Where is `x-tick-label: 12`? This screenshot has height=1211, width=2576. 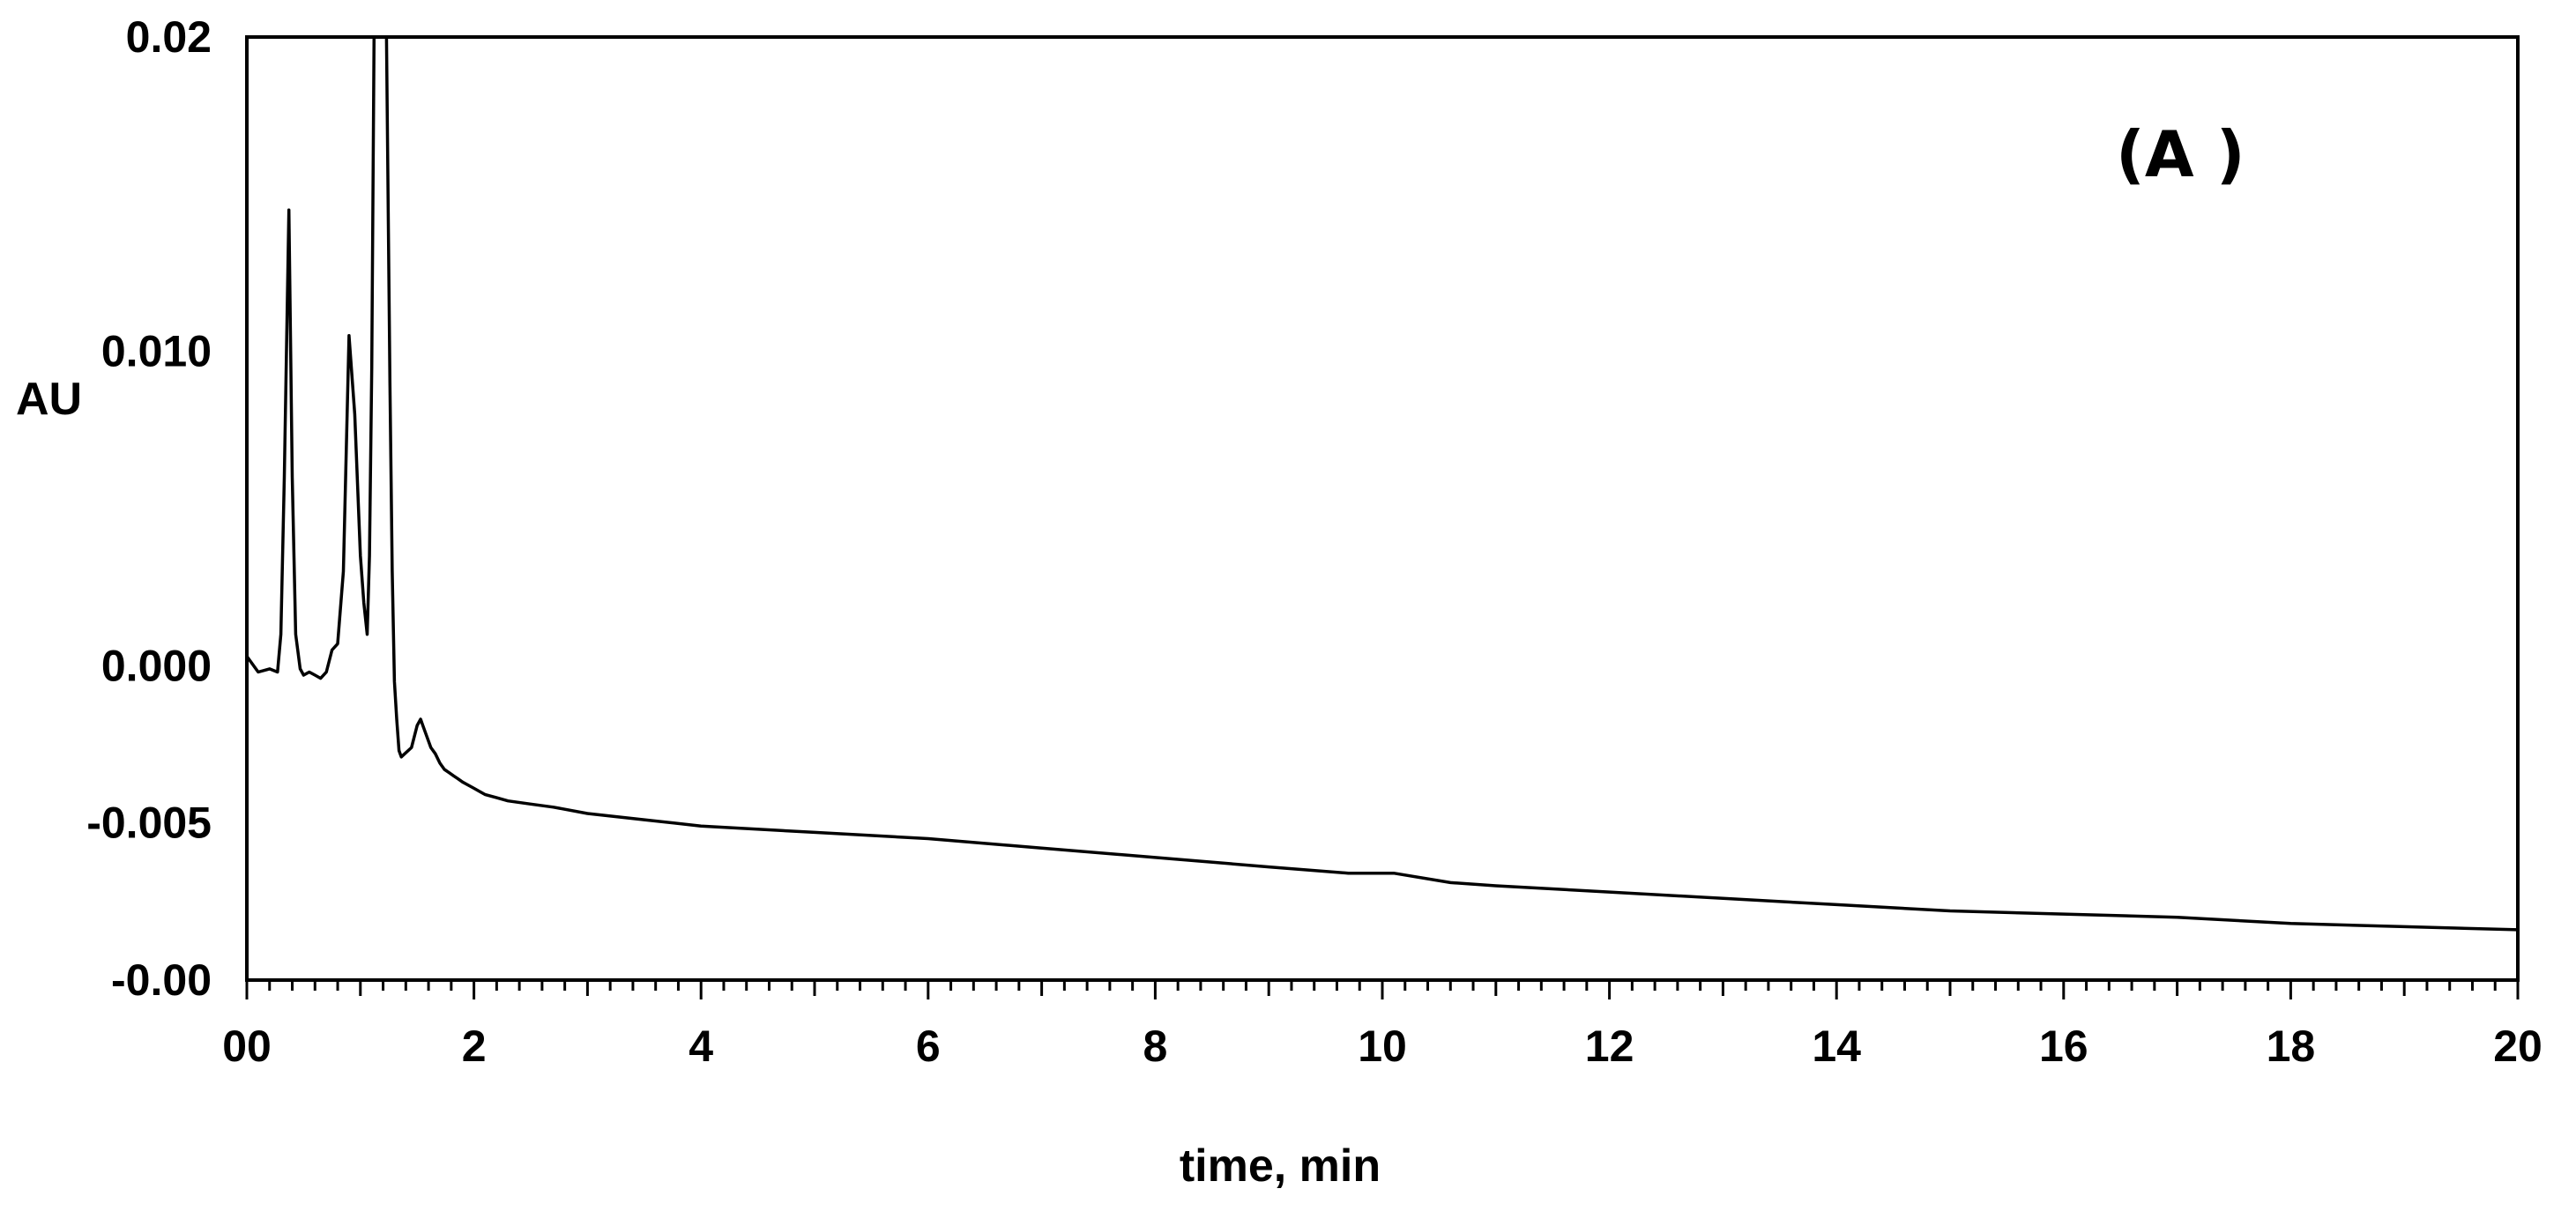
x-tick-label: 12 is located at coordinates (1609, 1046).